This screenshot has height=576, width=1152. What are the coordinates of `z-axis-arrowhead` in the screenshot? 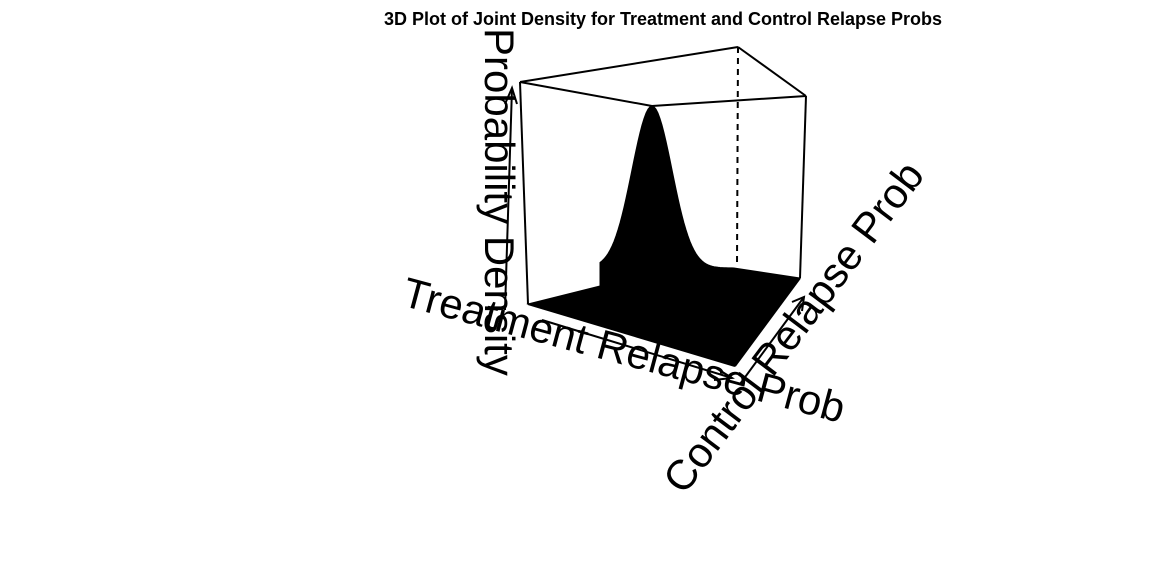 It's located at (511, 95).